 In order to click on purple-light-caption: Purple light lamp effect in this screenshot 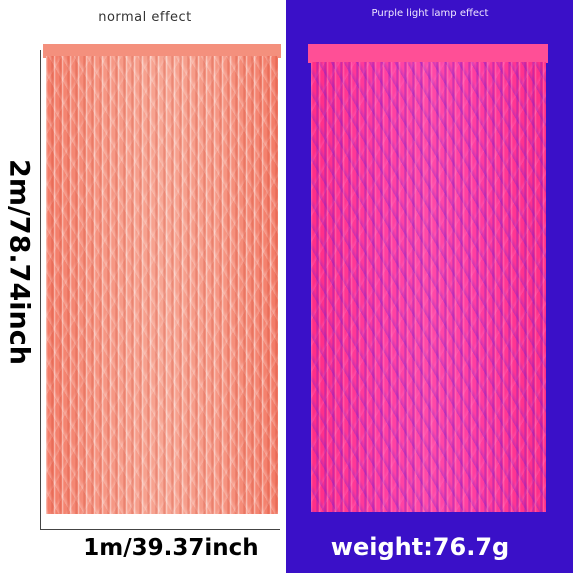, I will do `click(430, 13)`.